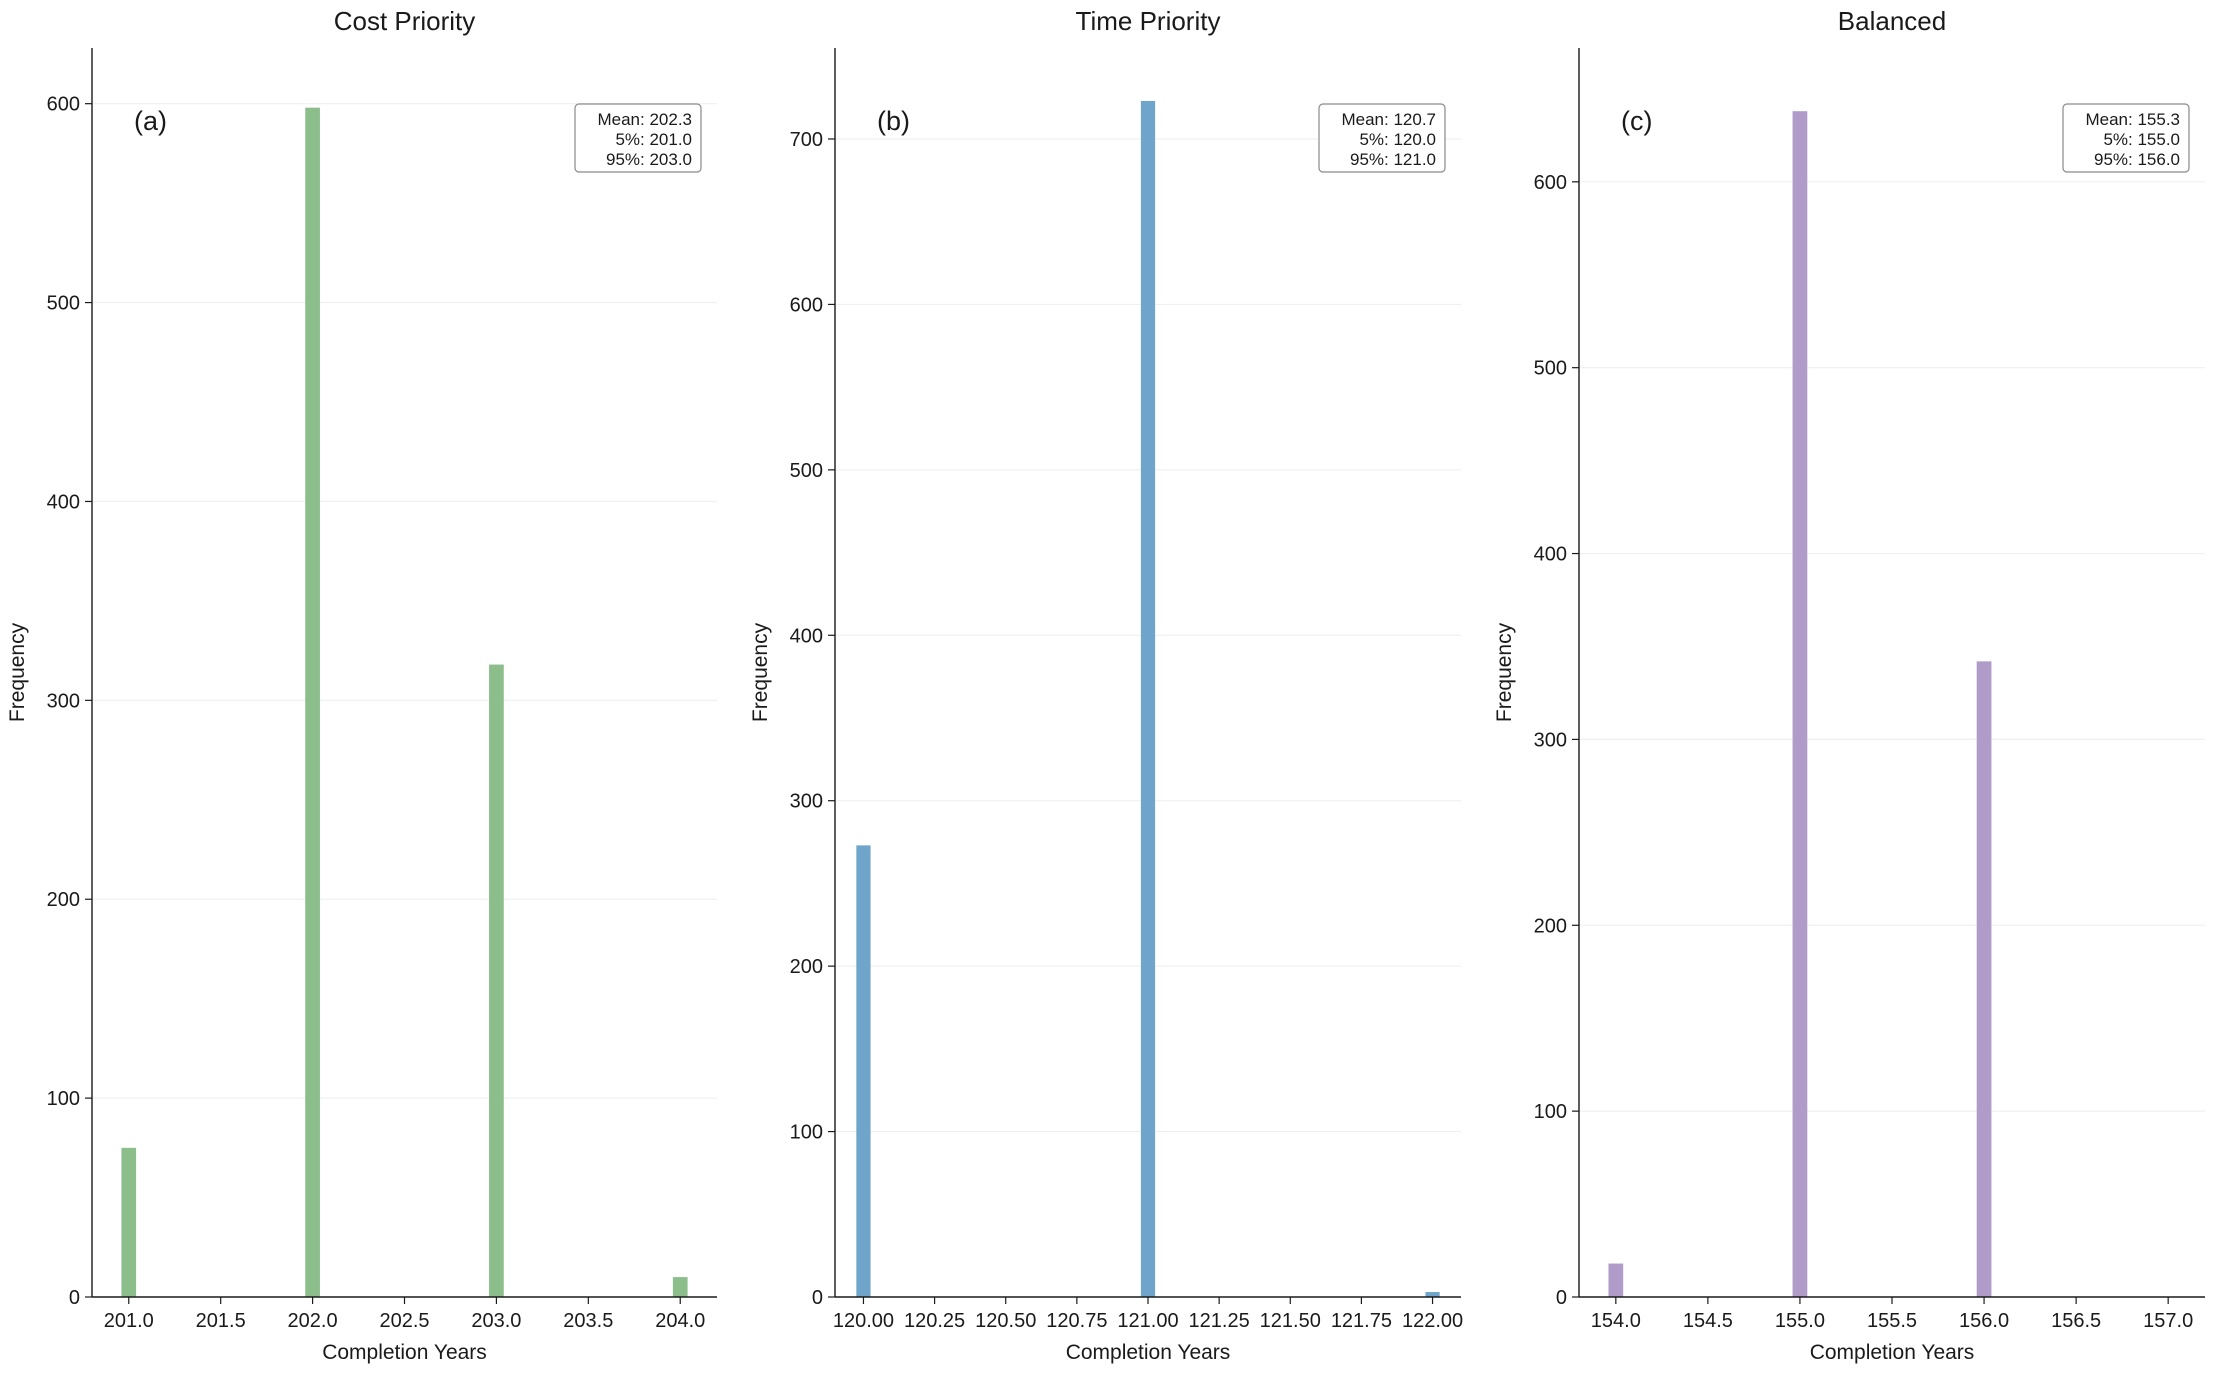  I want to click on x-tick-label: 202.0, so click(313, 1321).